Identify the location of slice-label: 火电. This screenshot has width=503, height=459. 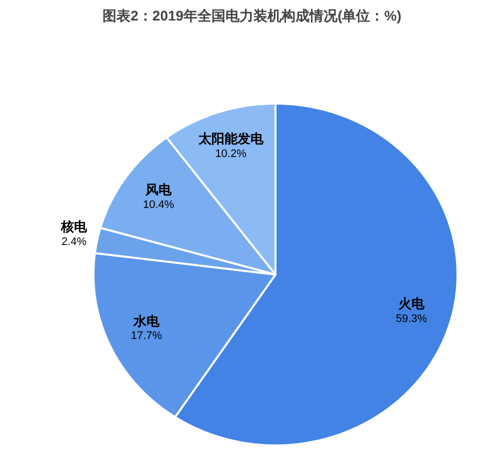
(411, 304).